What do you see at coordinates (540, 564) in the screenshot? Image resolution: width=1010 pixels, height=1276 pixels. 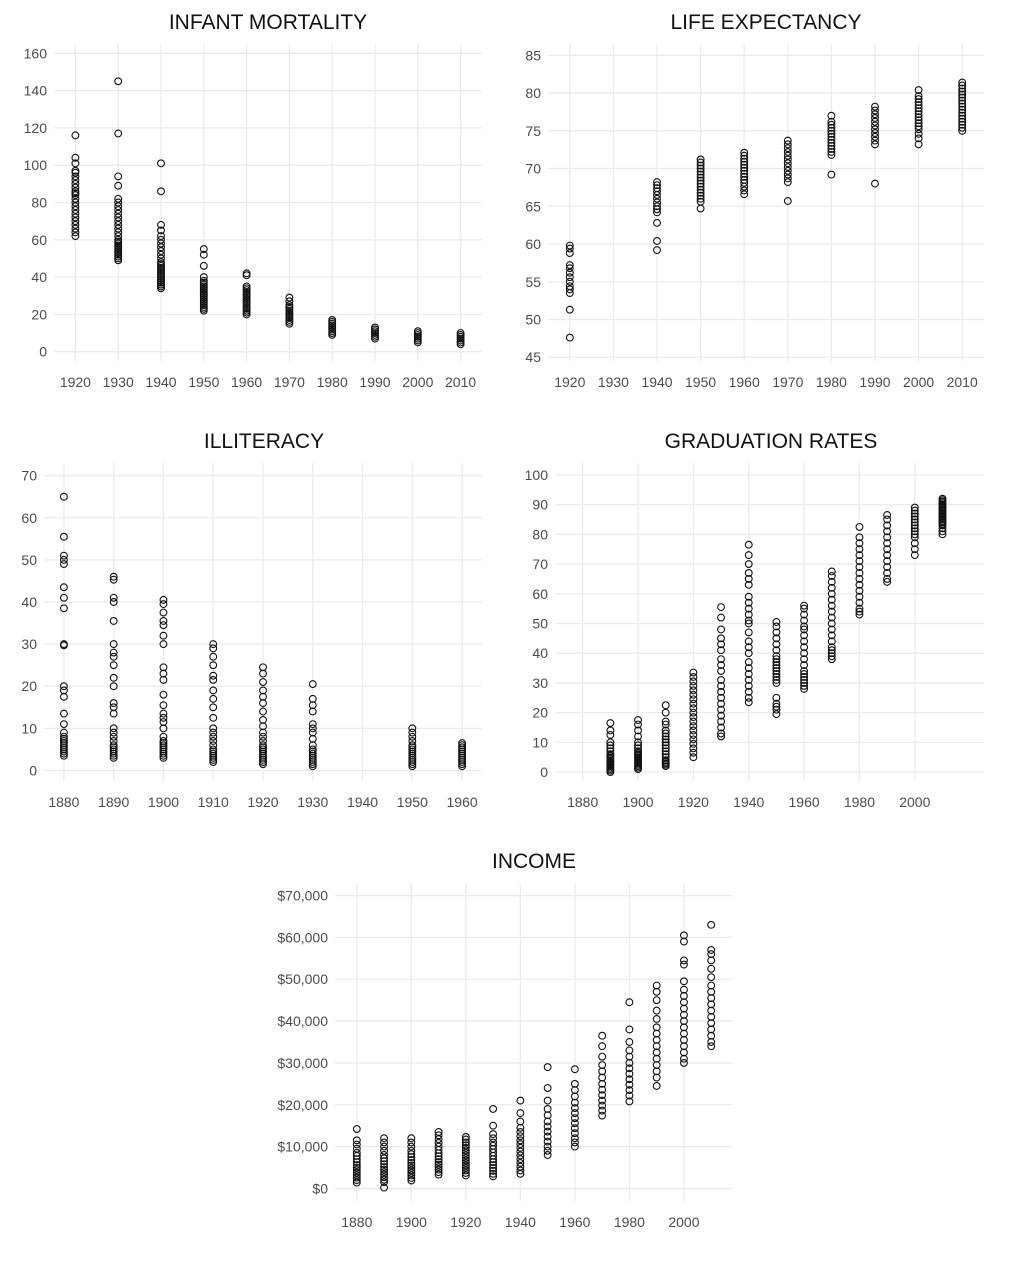 I see `graduation-rates-y-tick-label: 70` at bounding box center [540, 564].